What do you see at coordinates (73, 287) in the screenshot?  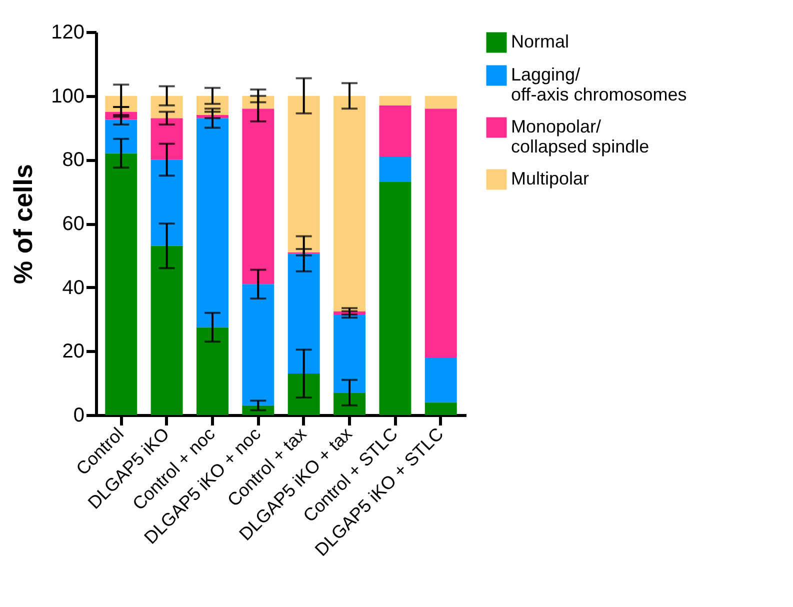 I see `y-tick-label: 40` at bounding box center [73, 287].